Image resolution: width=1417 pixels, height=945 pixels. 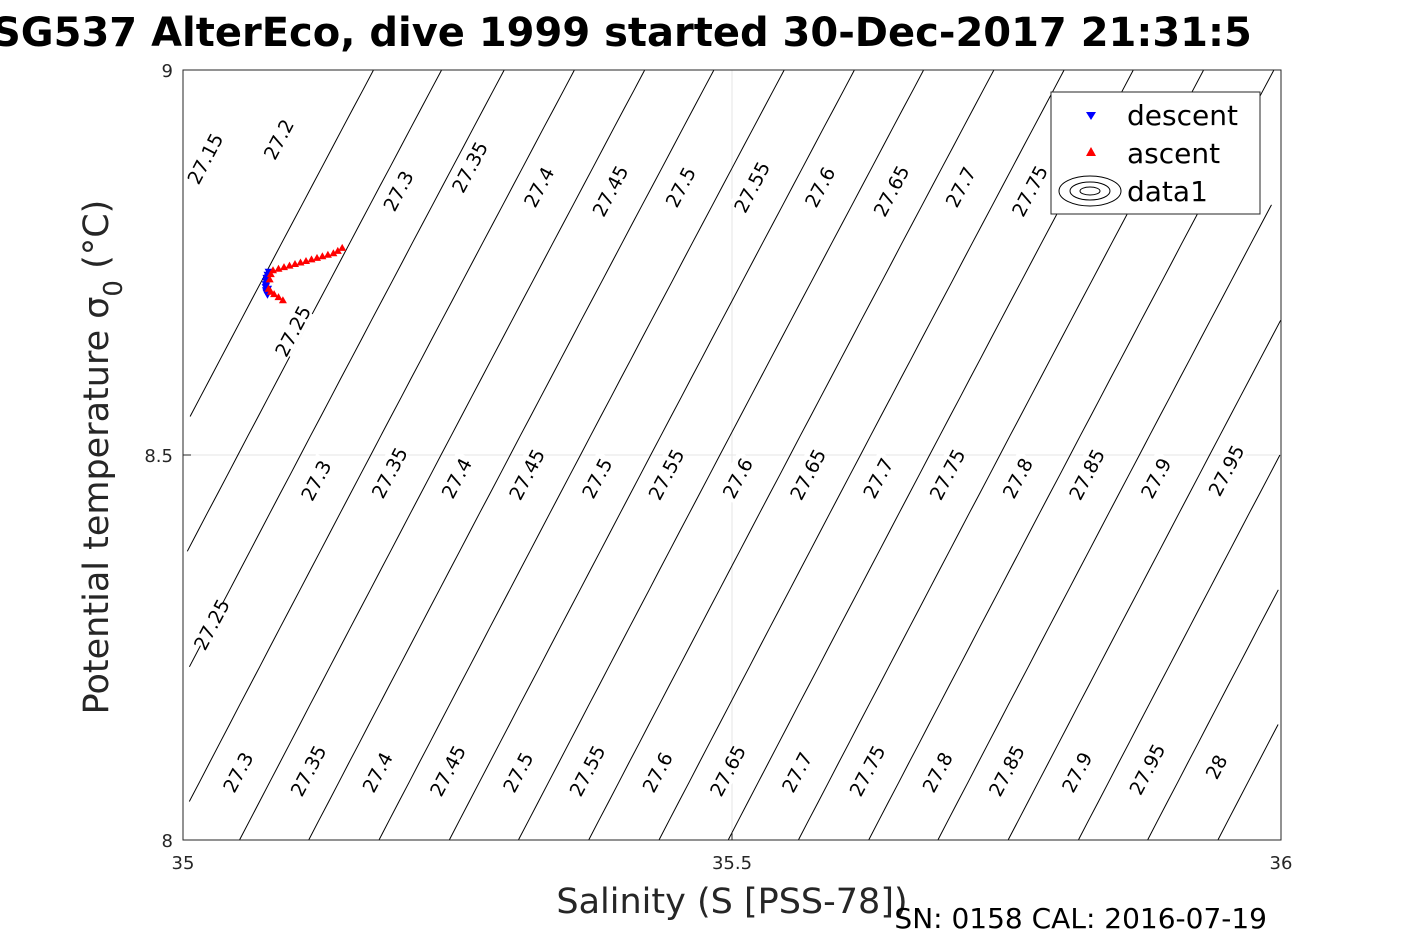 I want to click on x-axis-ticks: 35 35.5 36, so click(x=732, y=863).